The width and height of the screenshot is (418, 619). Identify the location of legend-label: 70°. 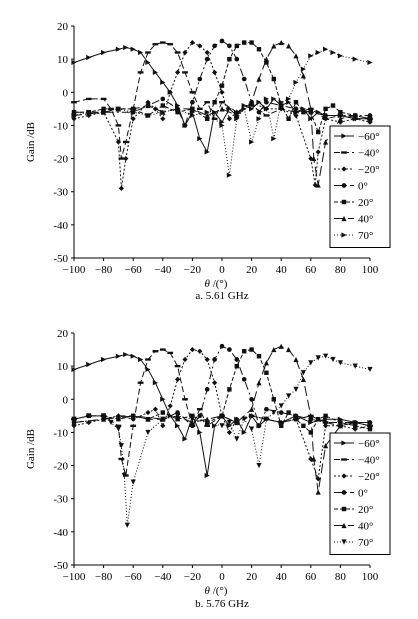
(365, 236).